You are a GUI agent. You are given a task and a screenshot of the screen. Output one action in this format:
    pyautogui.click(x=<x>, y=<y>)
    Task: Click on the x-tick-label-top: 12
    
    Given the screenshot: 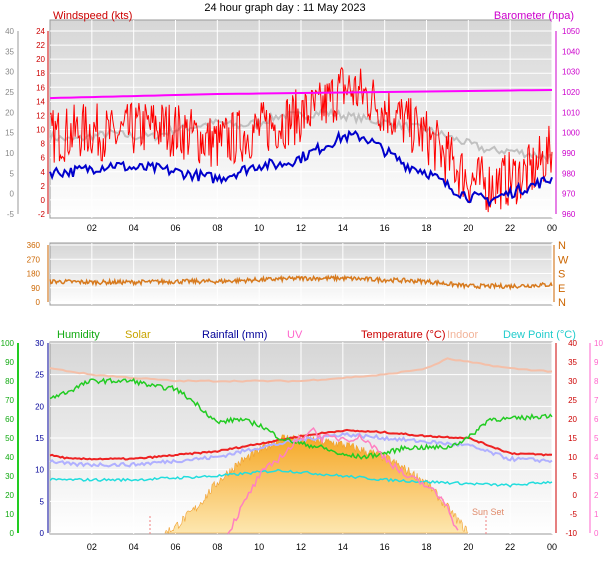 What is the action you would take?
    pyautogui.click(x=301, y=228)
    